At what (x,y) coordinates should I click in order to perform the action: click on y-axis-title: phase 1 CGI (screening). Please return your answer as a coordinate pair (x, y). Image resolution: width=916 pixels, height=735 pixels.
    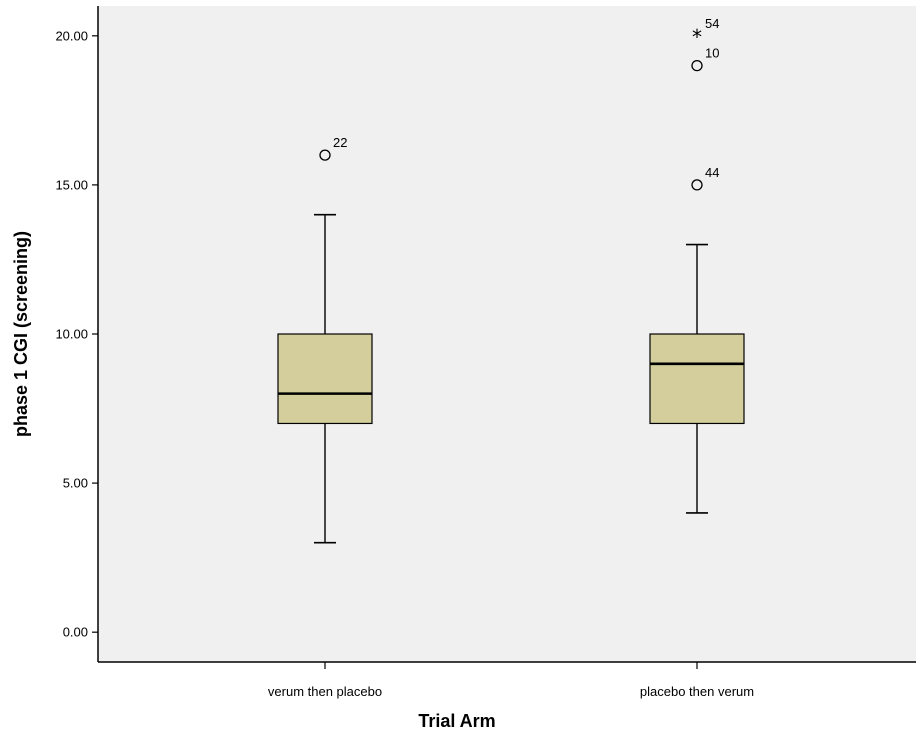
    Looking at the image, I should click on (21, 334).